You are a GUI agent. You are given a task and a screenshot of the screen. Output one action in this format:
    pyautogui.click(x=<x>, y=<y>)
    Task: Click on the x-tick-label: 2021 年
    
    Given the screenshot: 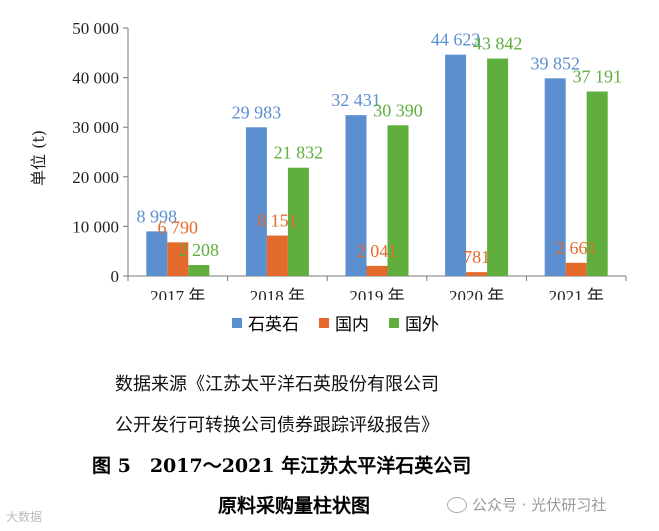 What is the action you would take?
    pyautogui.click(x=576, y=293)
    